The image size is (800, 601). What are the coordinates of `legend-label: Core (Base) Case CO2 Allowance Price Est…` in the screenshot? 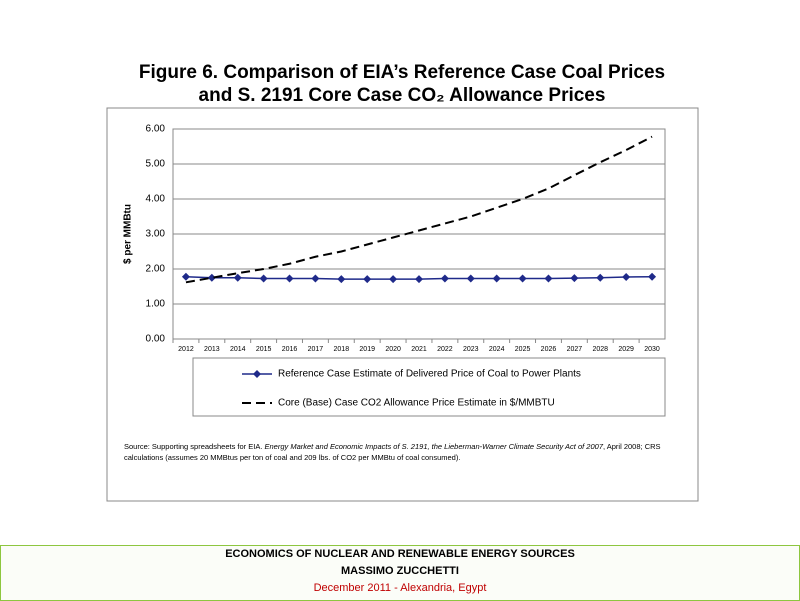 It's located at (416, 403).